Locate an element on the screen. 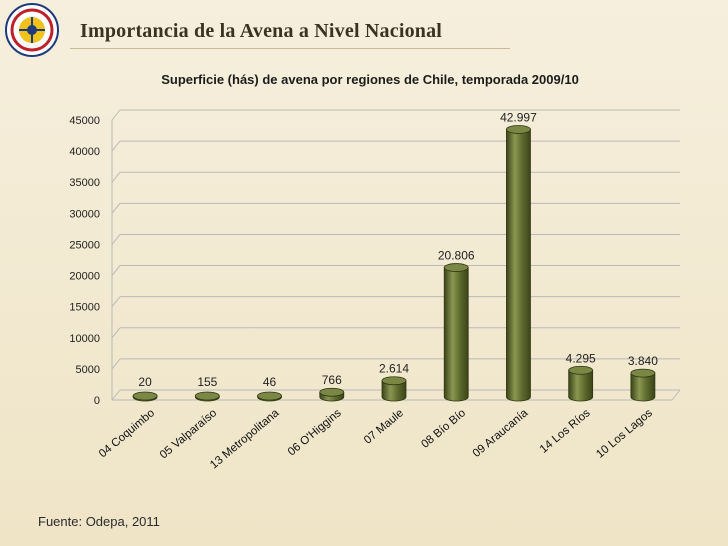 This screenshot has height=546, width=728. category-label: 04 Coquimbo is located at coordinates (127, 433).